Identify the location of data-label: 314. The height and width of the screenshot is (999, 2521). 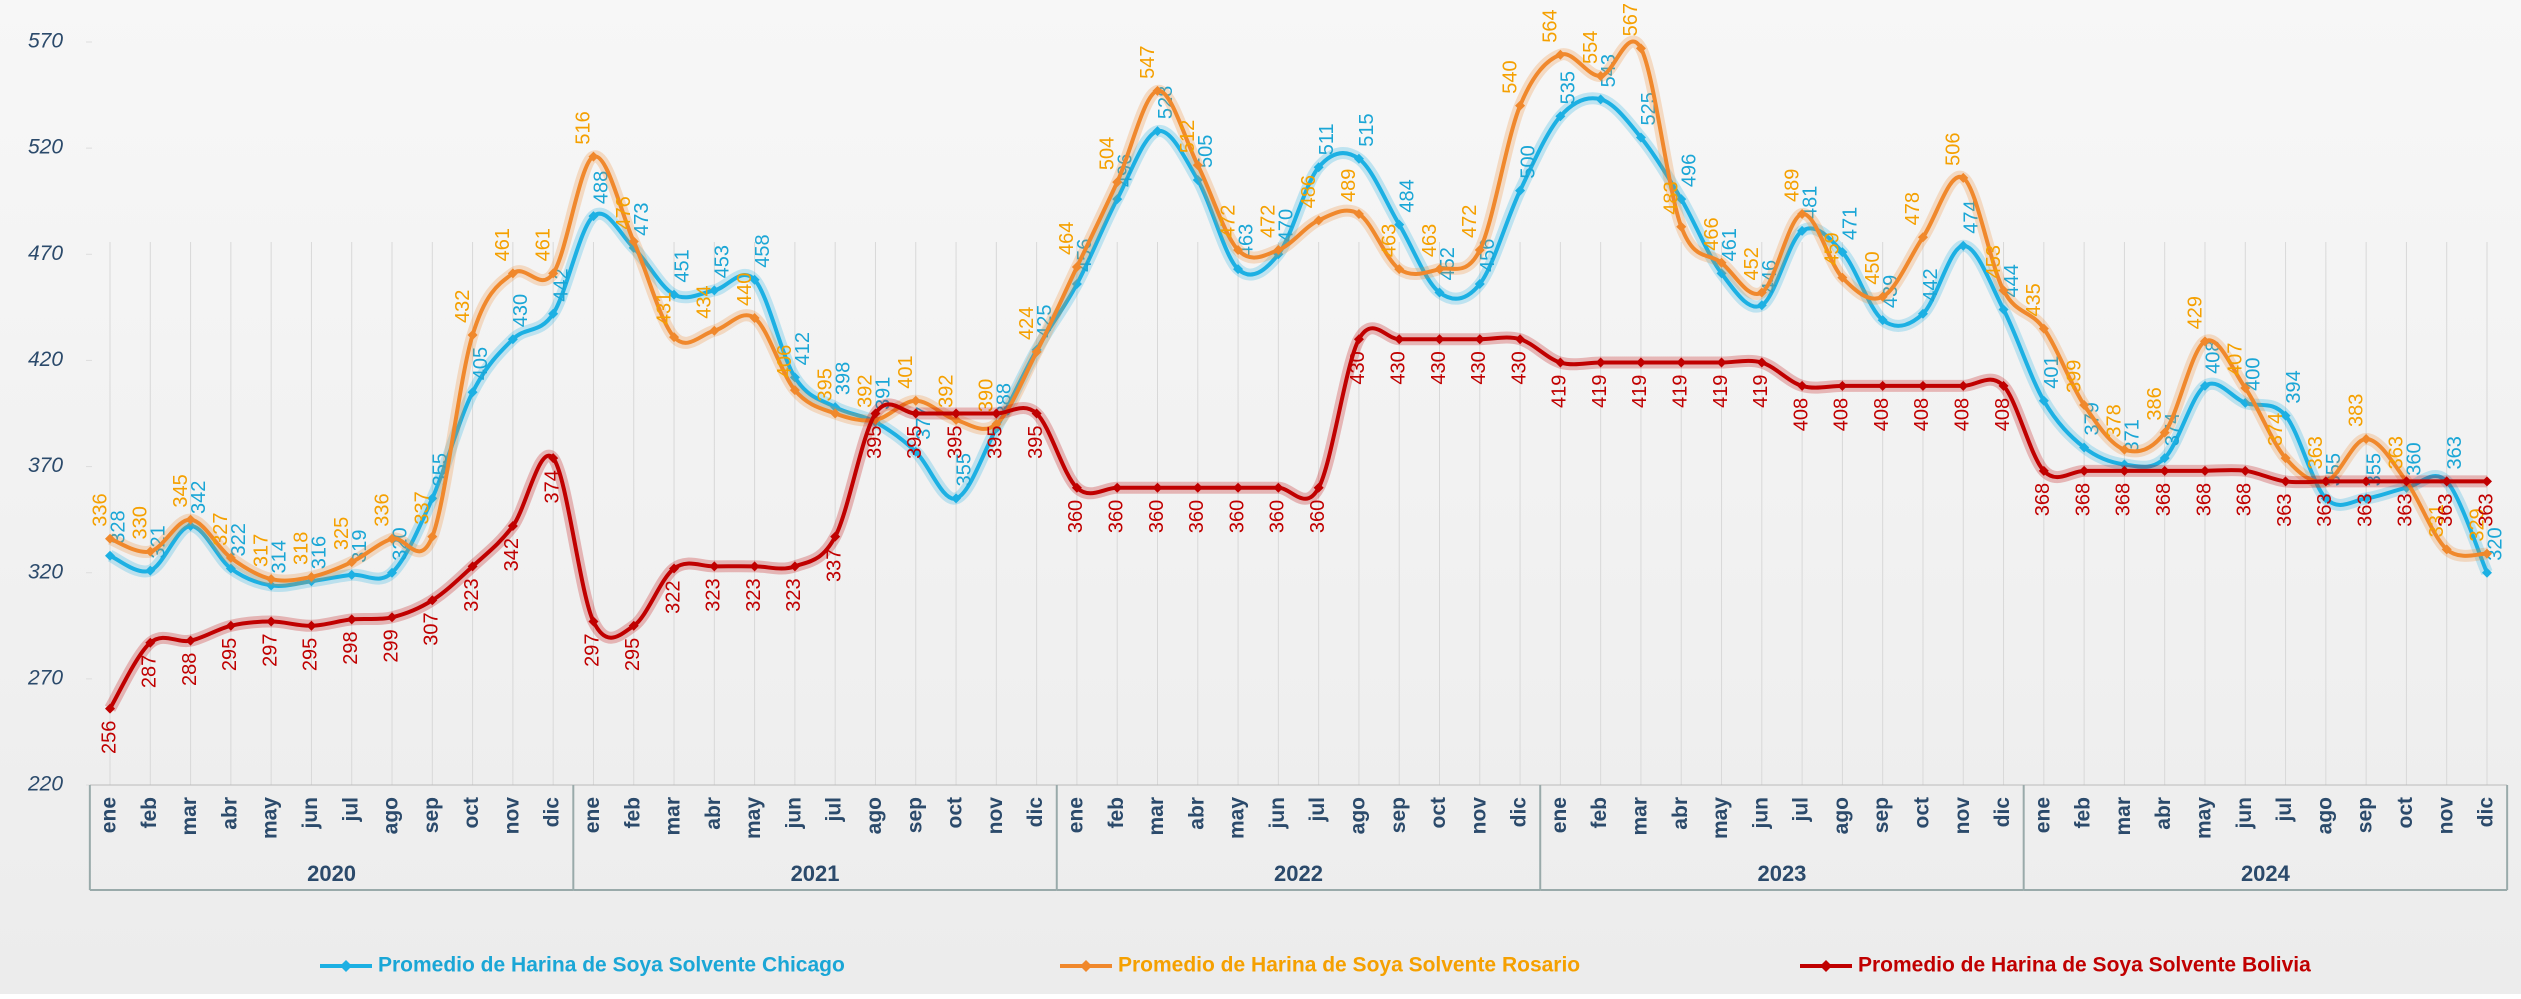
(279, 556).